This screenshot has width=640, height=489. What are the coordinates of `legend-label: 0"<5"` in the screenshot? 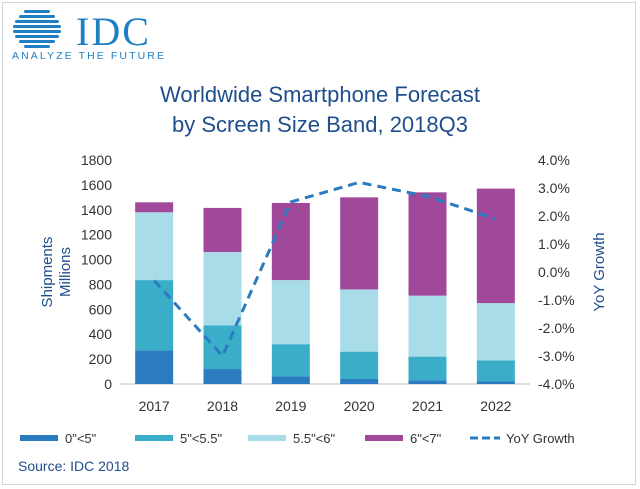 It's located at (81, 438).